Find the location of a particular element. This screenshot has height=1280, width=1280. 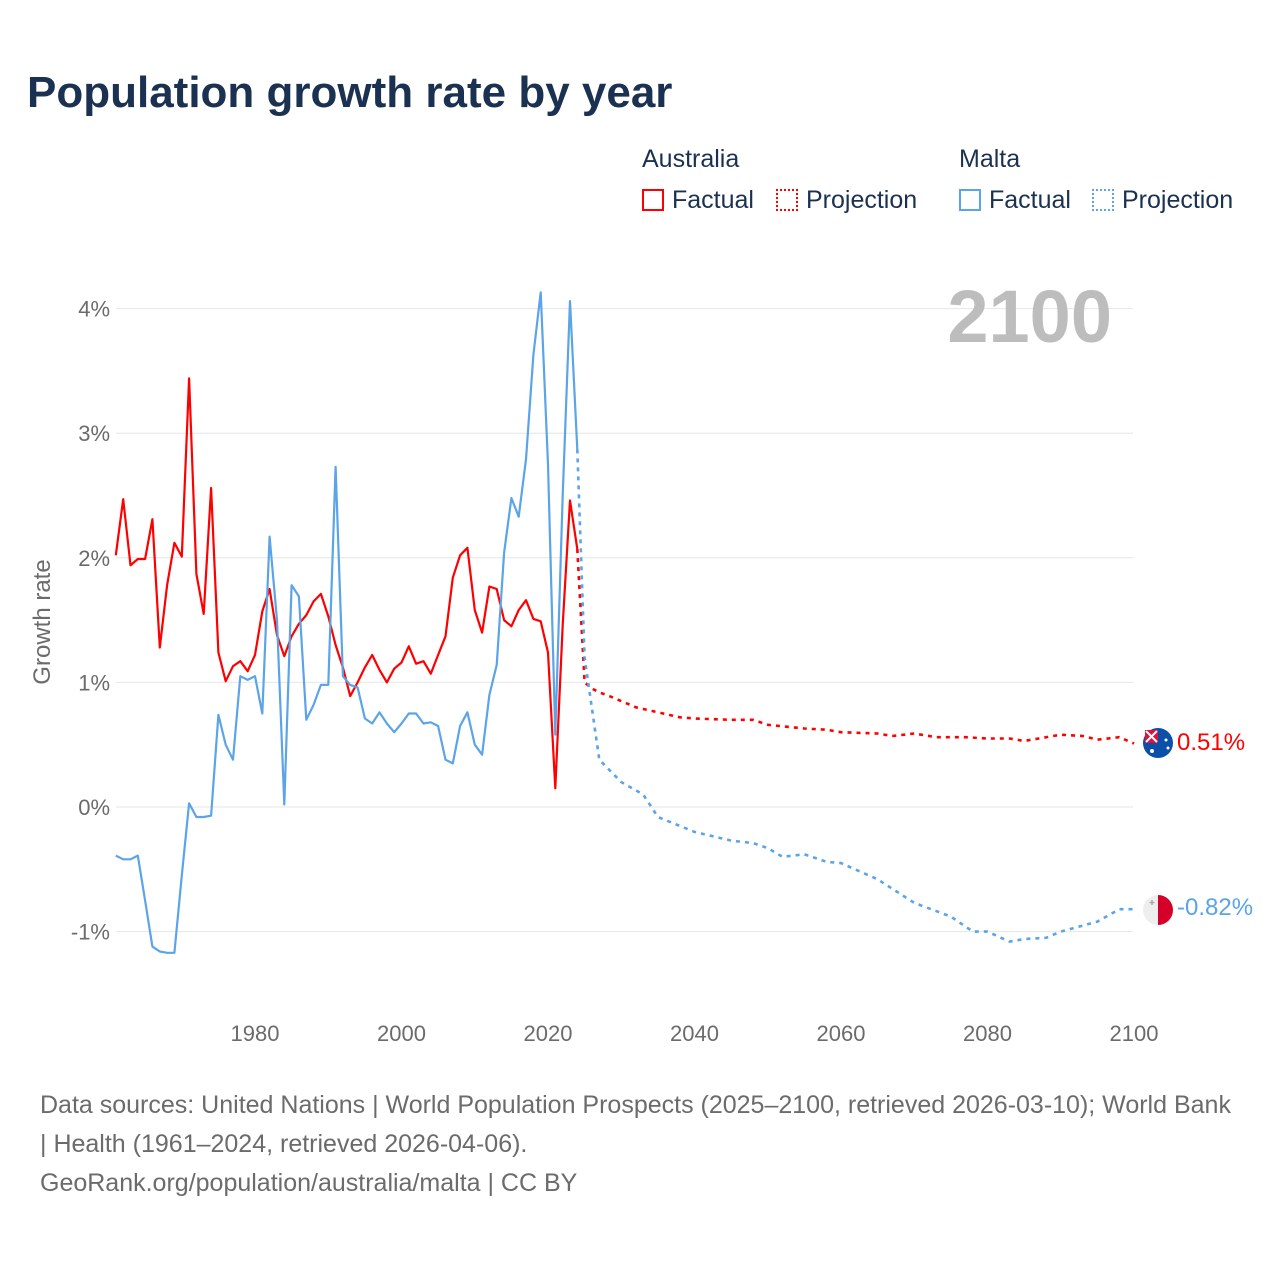

x-tick-label: 2100 is located at coordinates (1134, 1033).